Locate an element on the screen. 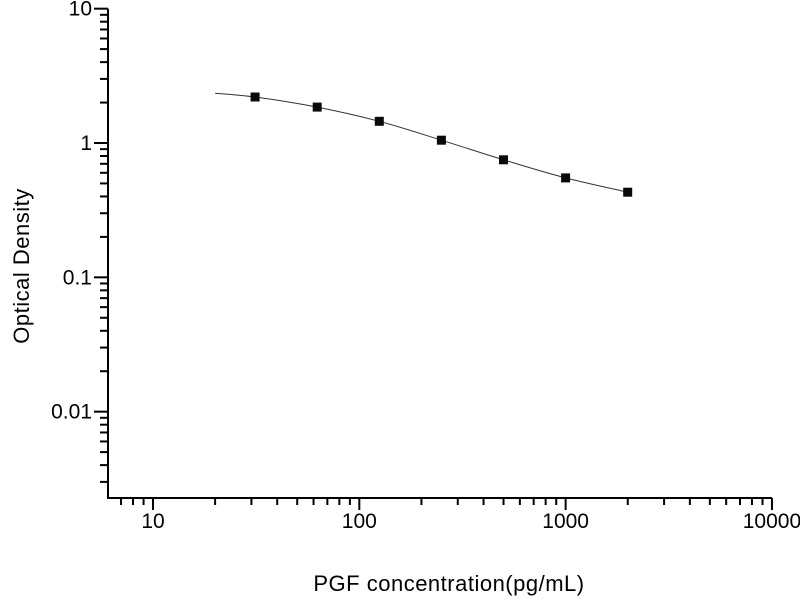  x-tick-label: 10 is located at coordinates (152, 521).